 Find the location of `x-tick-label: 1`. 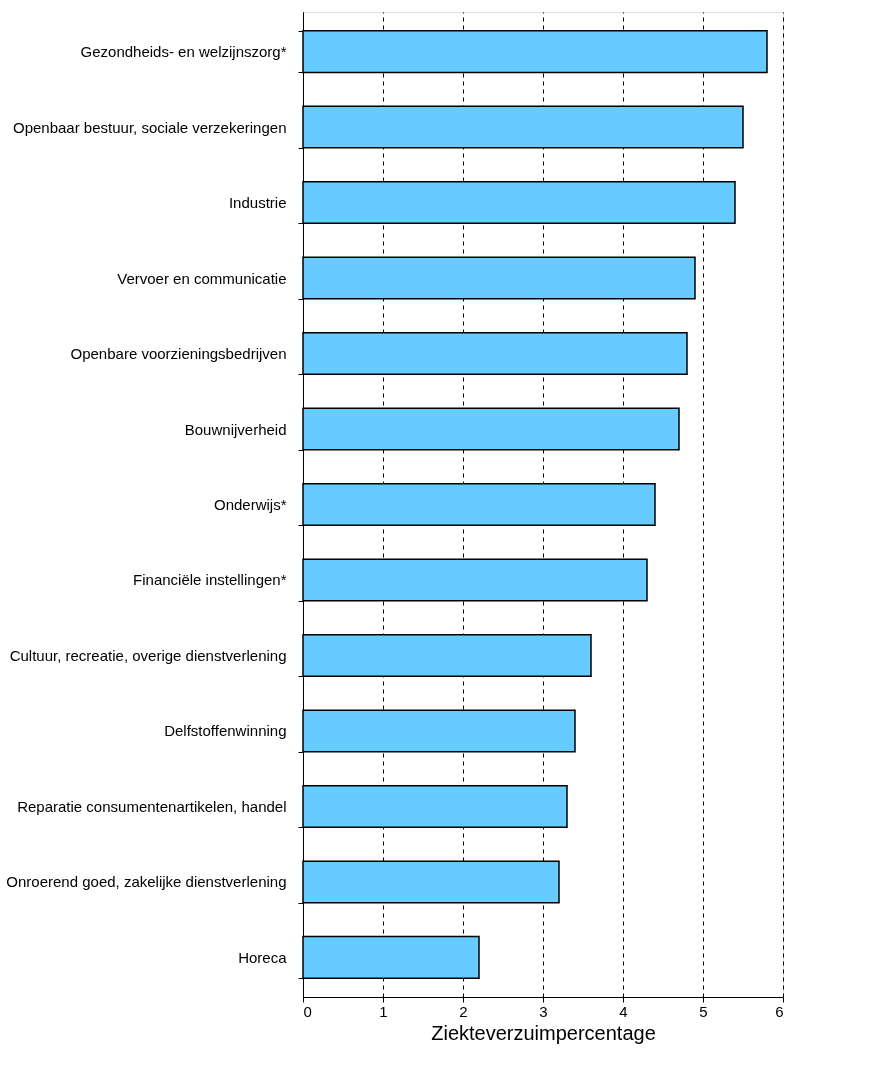

x-tick-label: 1 is located at coordinates (383, 1011).